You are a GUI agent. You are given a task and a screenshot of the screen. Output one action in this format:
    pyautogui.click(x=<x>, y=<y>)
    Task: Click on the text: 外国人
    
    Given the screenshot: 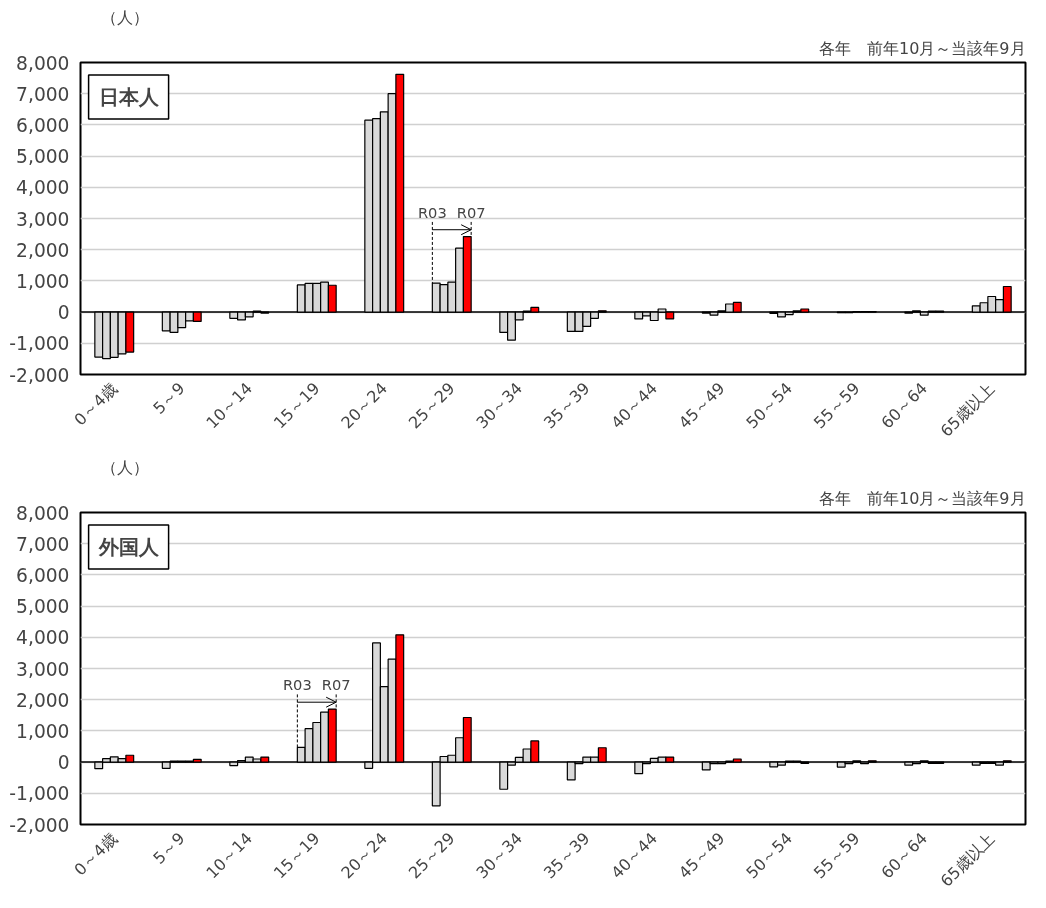 What is the action you would take?
    pyautogui.click(x=128, y=546)
    